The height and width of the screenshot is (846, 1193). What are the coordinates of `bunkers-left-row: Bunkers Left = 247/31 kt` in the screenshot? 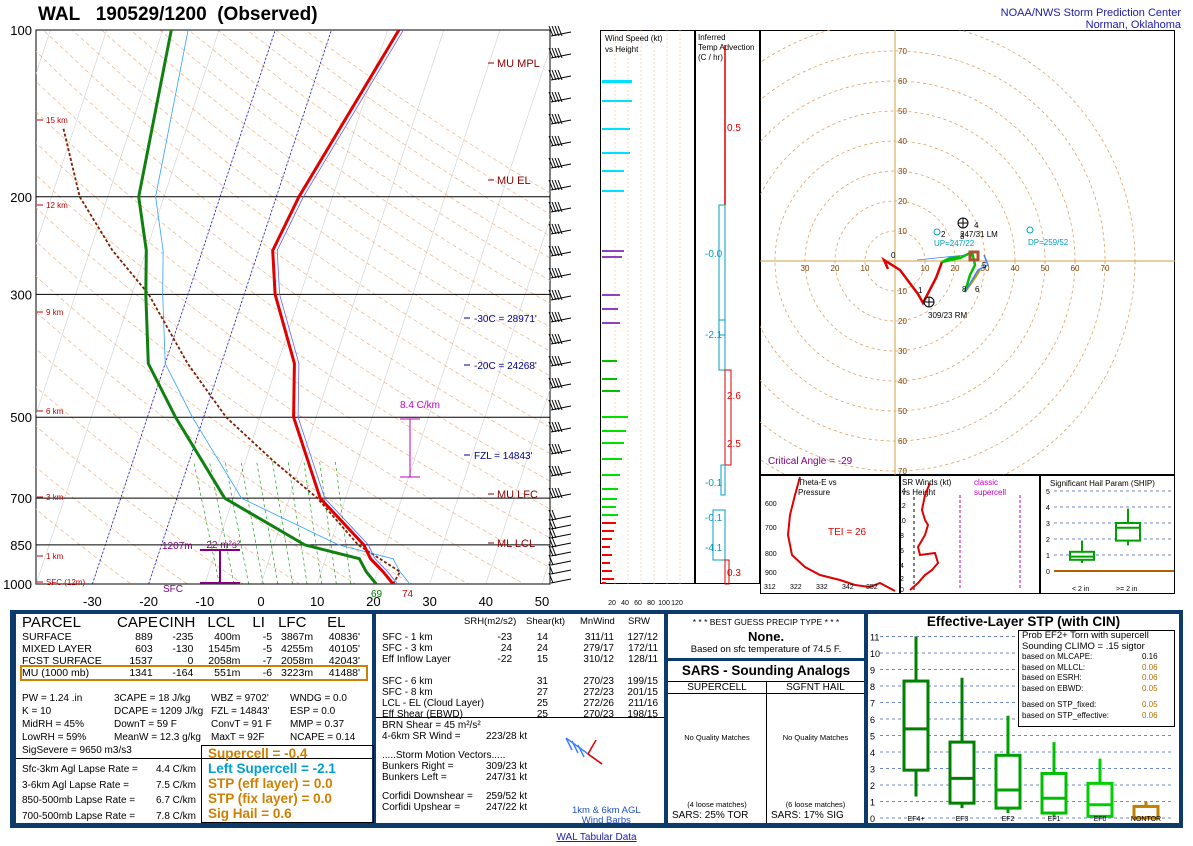 It's located at (522, 777).